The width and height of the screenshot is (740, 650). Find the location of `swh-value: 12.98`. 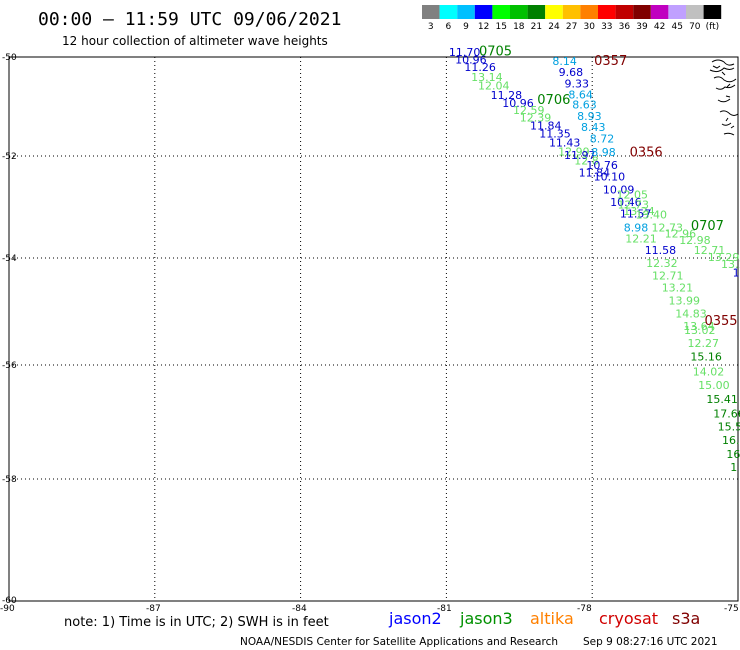

swh-value: 12.98 is located at coordinates (695, 240).